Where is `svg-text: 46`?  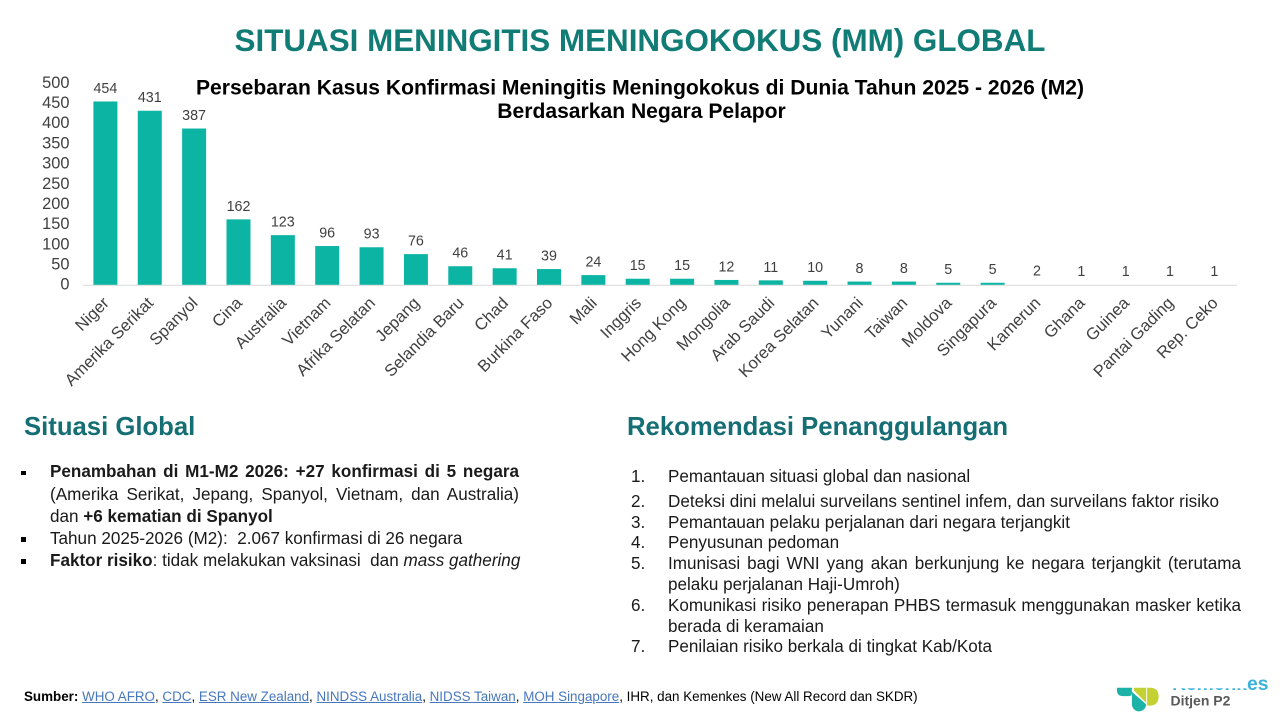
svg-text: 46 is located at coordinates (460, 254).